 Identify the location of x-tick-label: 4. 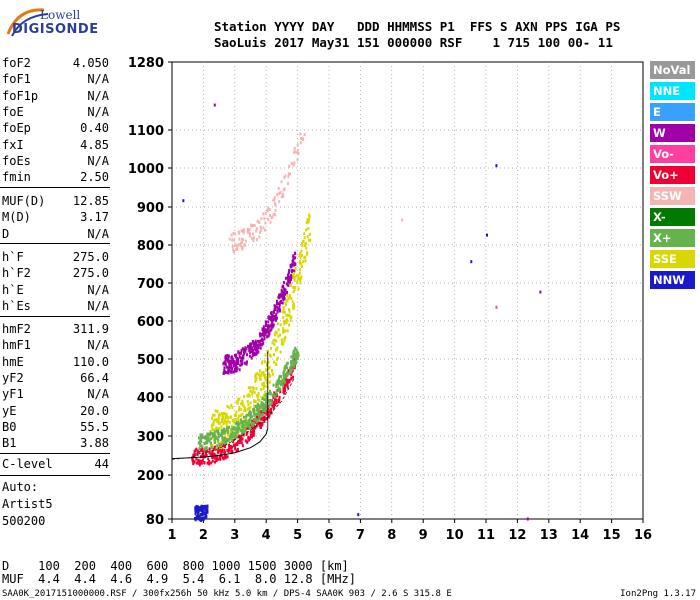
(266, 535).